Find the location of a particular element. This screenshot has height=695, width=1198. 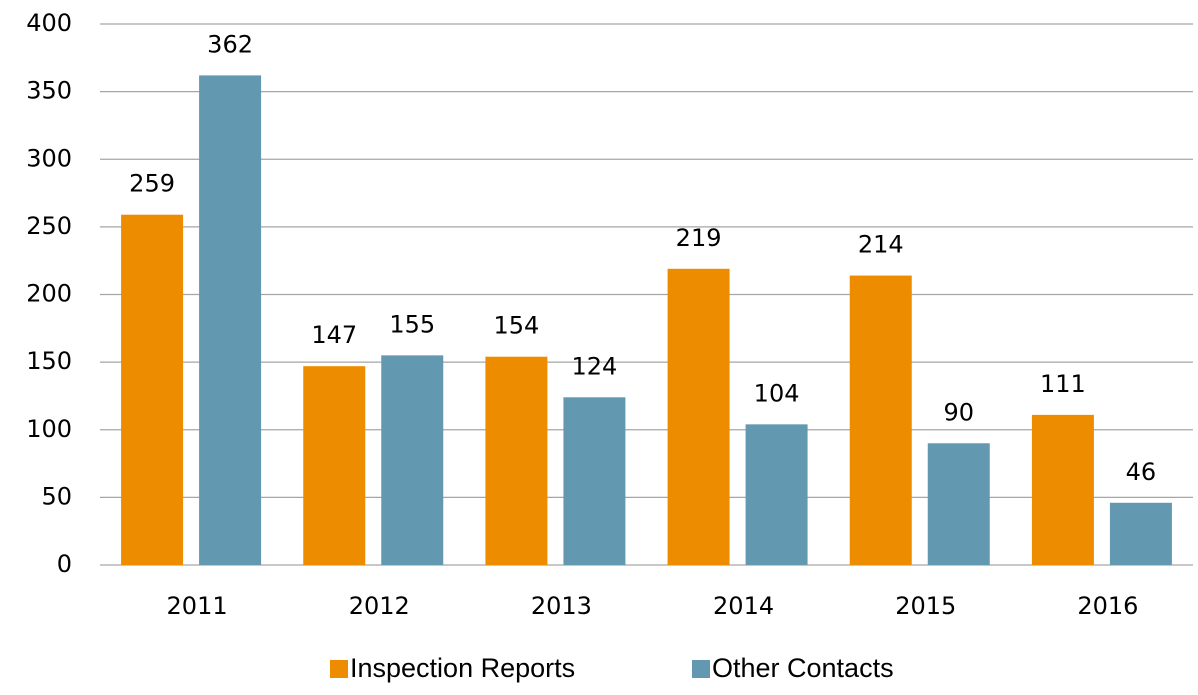

data-label: 104 is located at coordinates (777, 393).